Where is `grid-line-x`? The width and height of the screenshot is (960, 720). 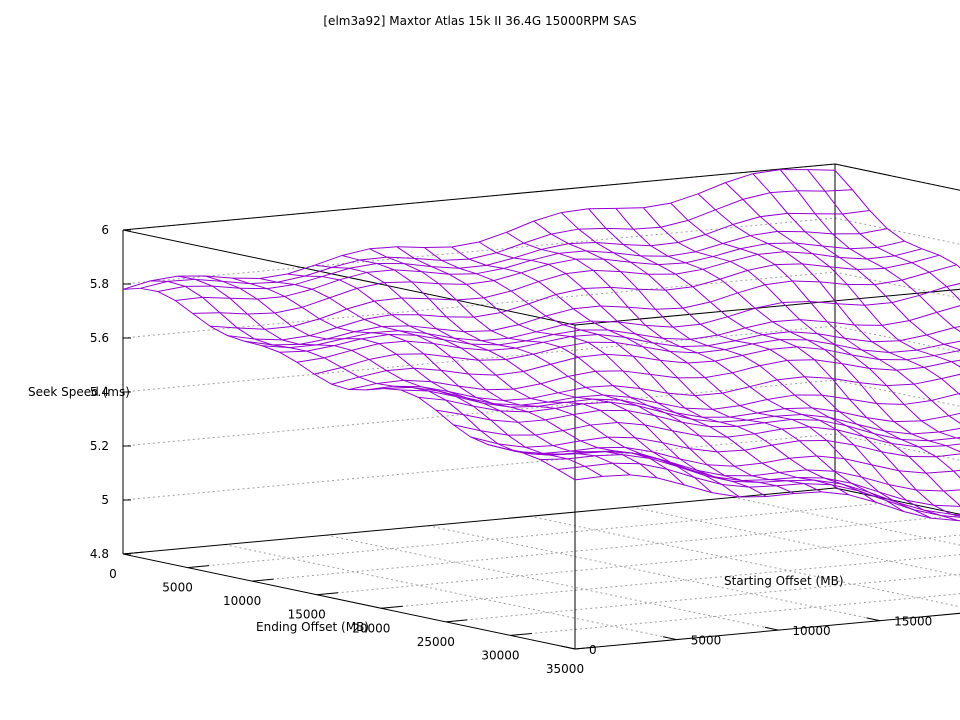
grid-line-x is located at coordinates (543, 535).